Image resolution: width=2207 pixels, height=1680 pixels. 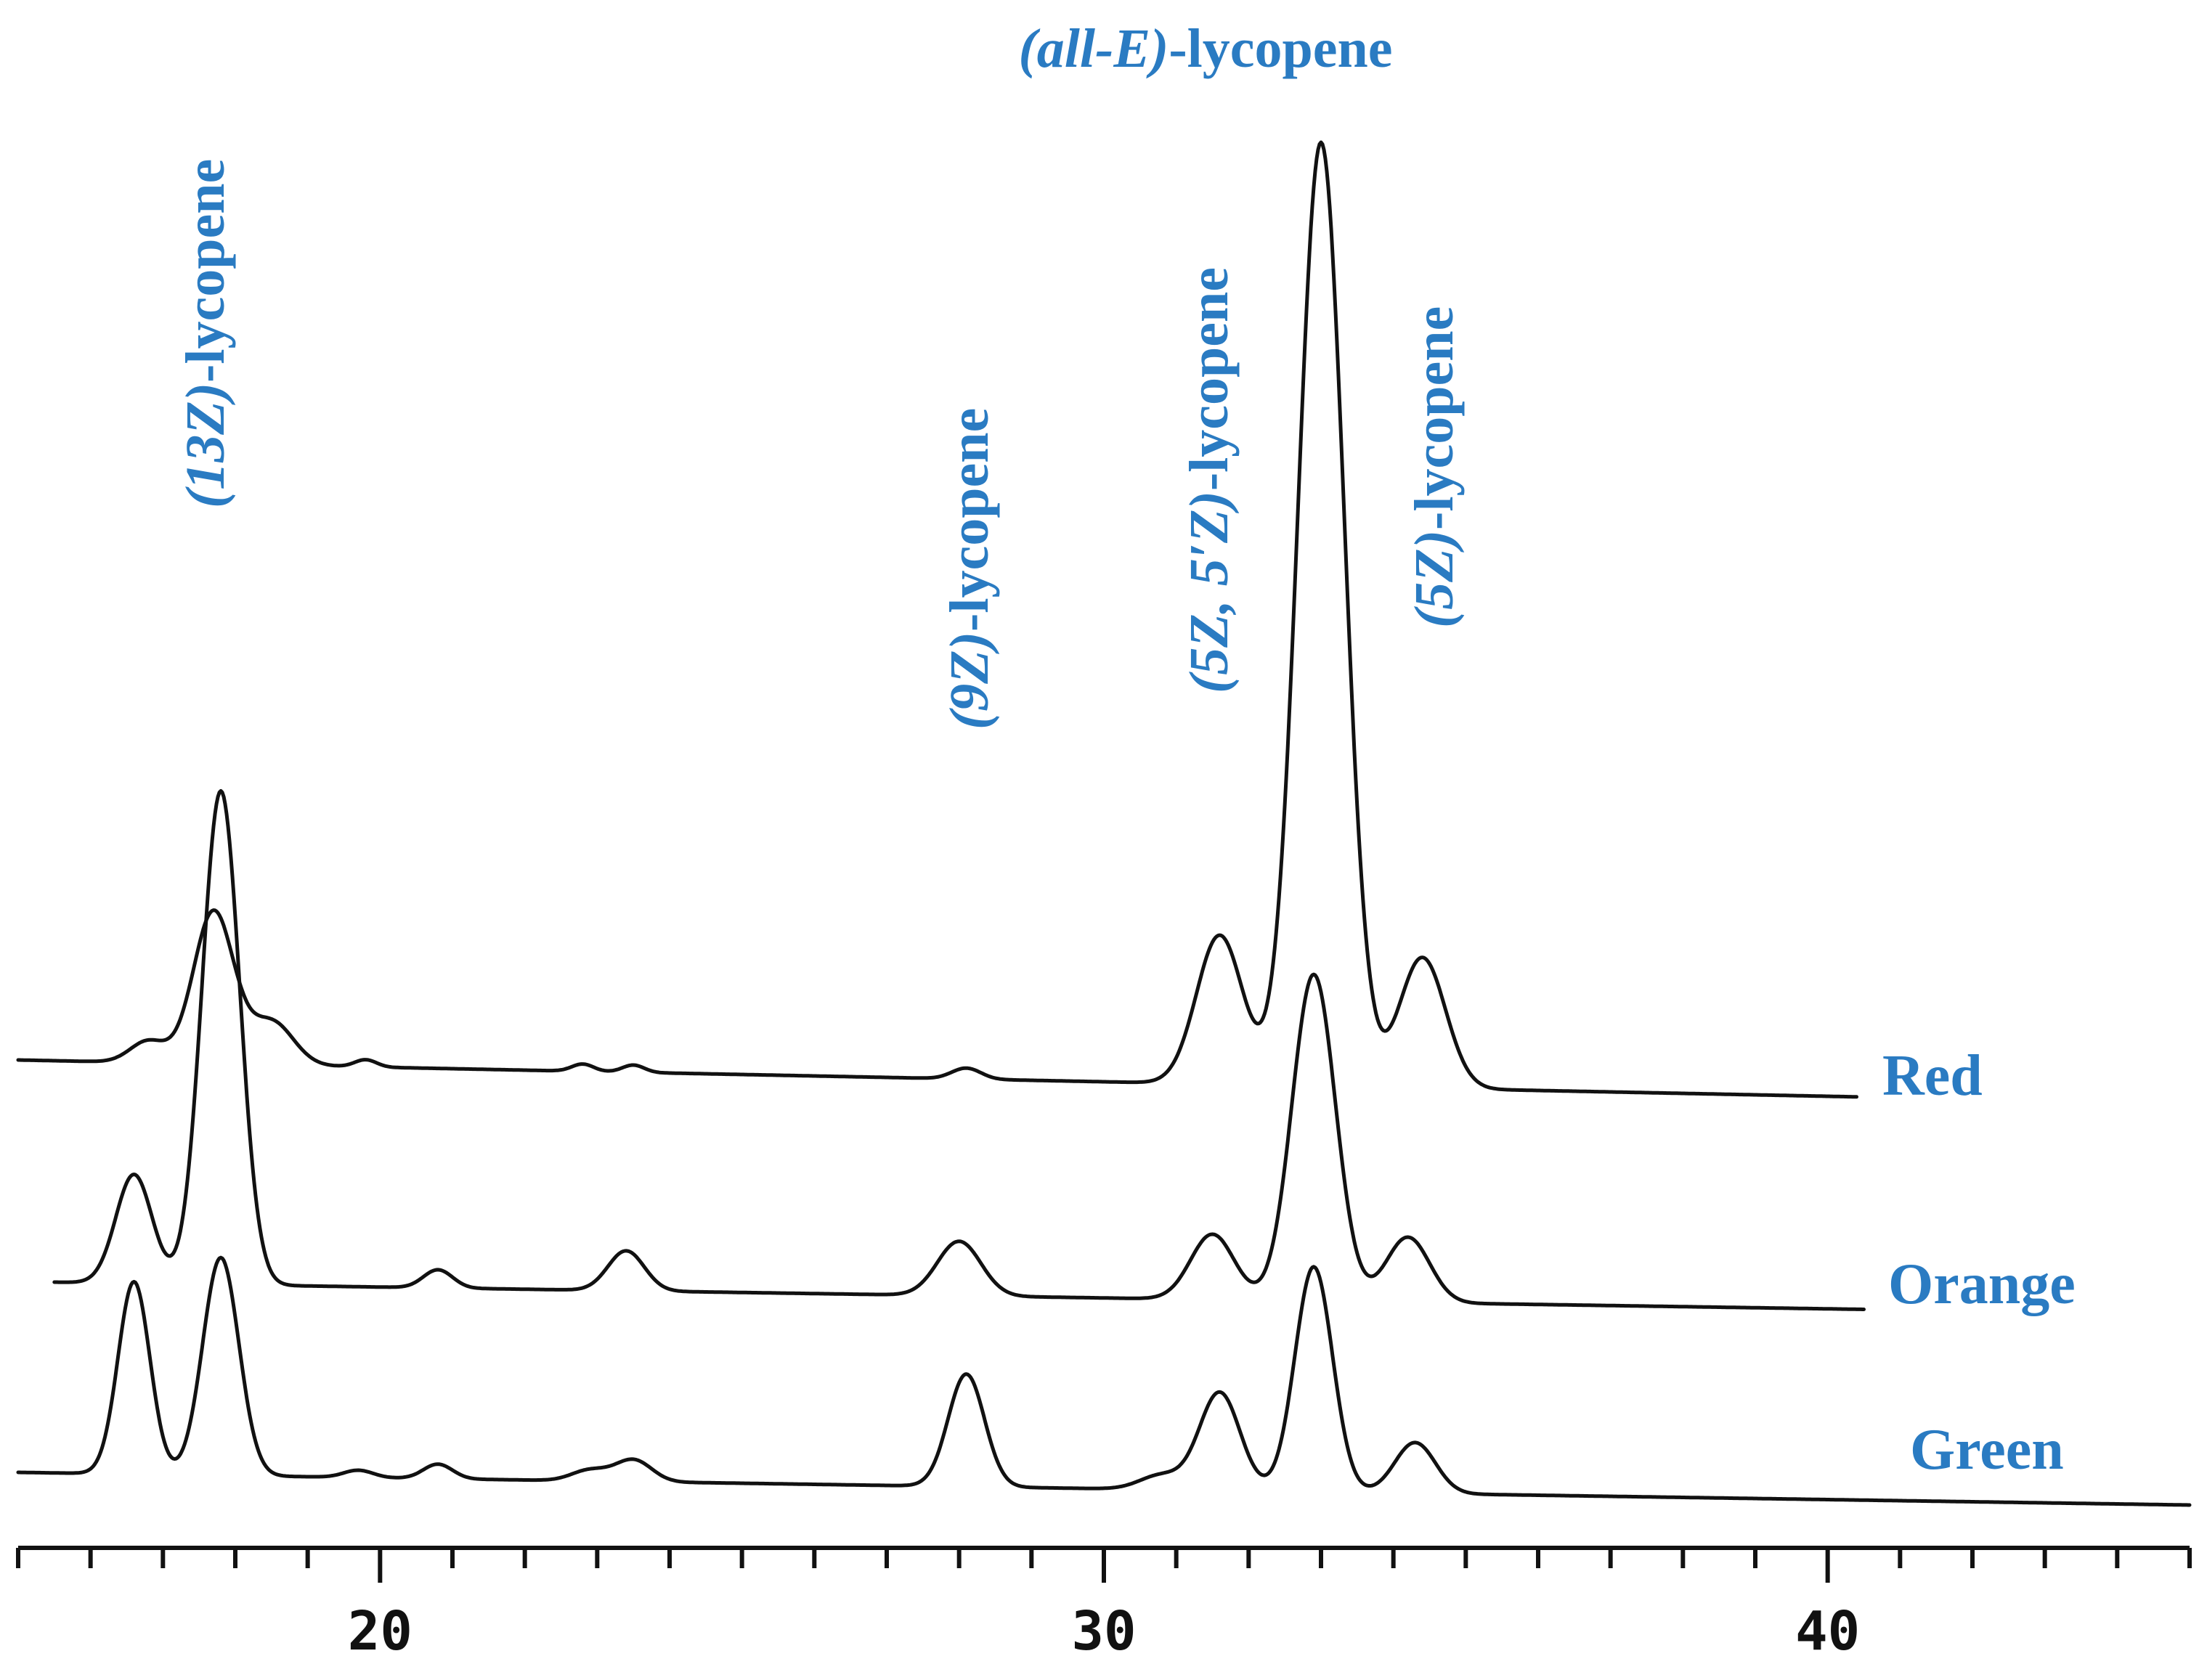 I want to click on peak-label-5z5z: (5Z, 5′Z)-lycopene, so click(x=1209, y=480).